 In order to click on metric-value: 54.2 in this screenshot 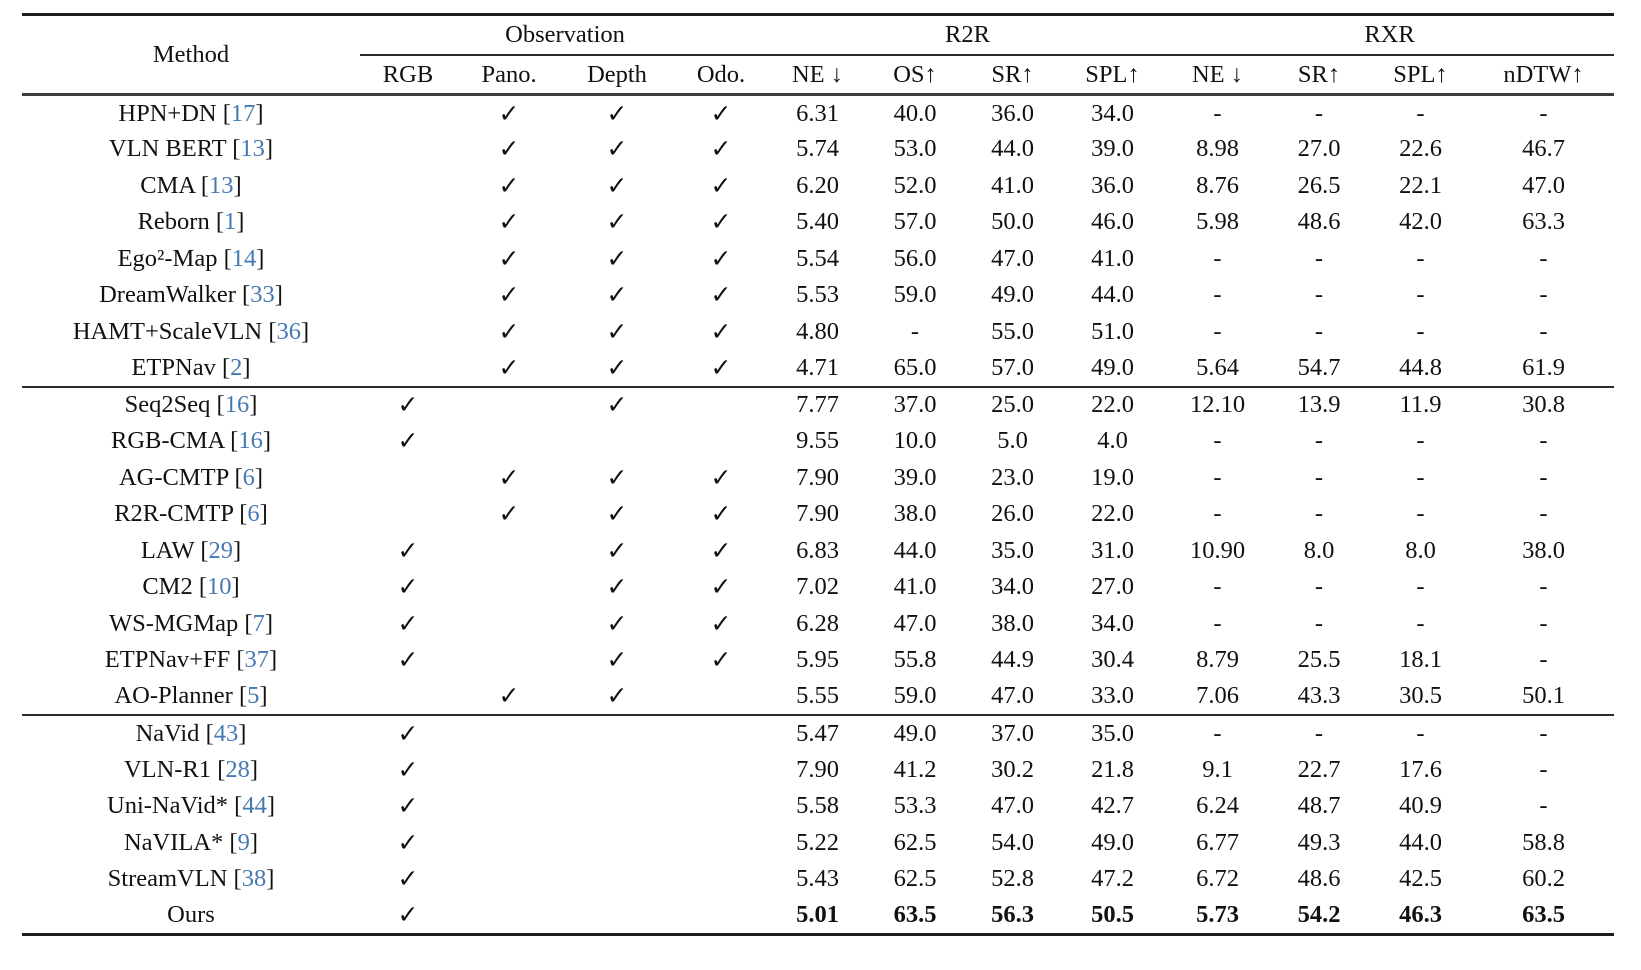, I will do `click(1319, 914)`.